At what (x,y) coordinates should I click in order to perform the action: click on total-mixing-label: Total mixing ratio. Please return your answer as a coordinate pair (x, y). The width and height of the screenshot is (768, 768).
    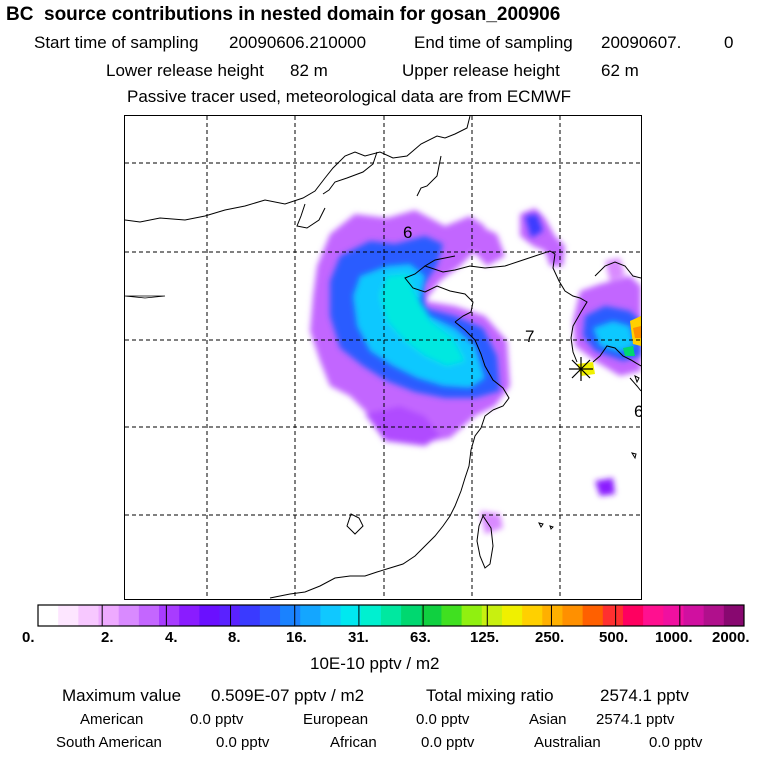
    Looking at the image, I should click on (490, 695).